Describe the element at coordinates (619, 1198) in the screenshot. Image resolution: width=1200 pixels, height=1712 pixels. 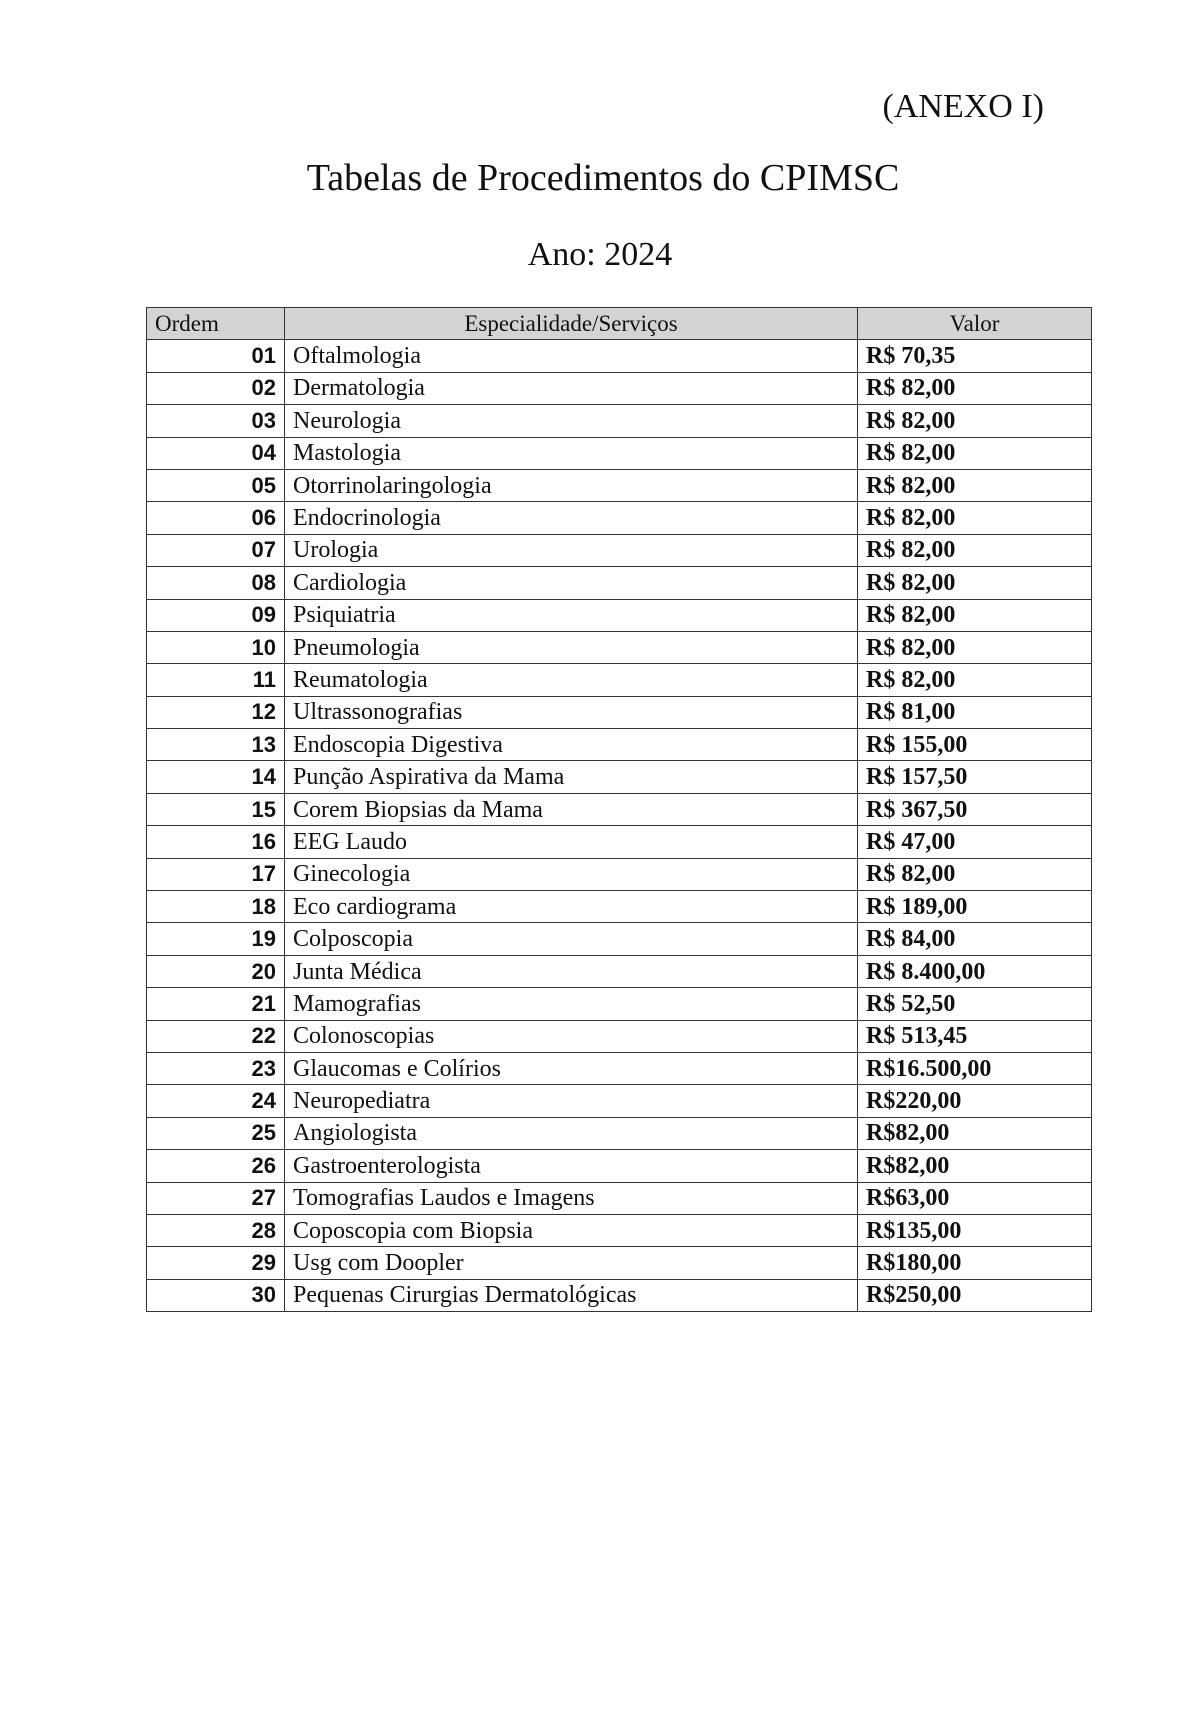
I see `table-row: 27 Tomografias Laudos e Imagens R$63,00` at that location.